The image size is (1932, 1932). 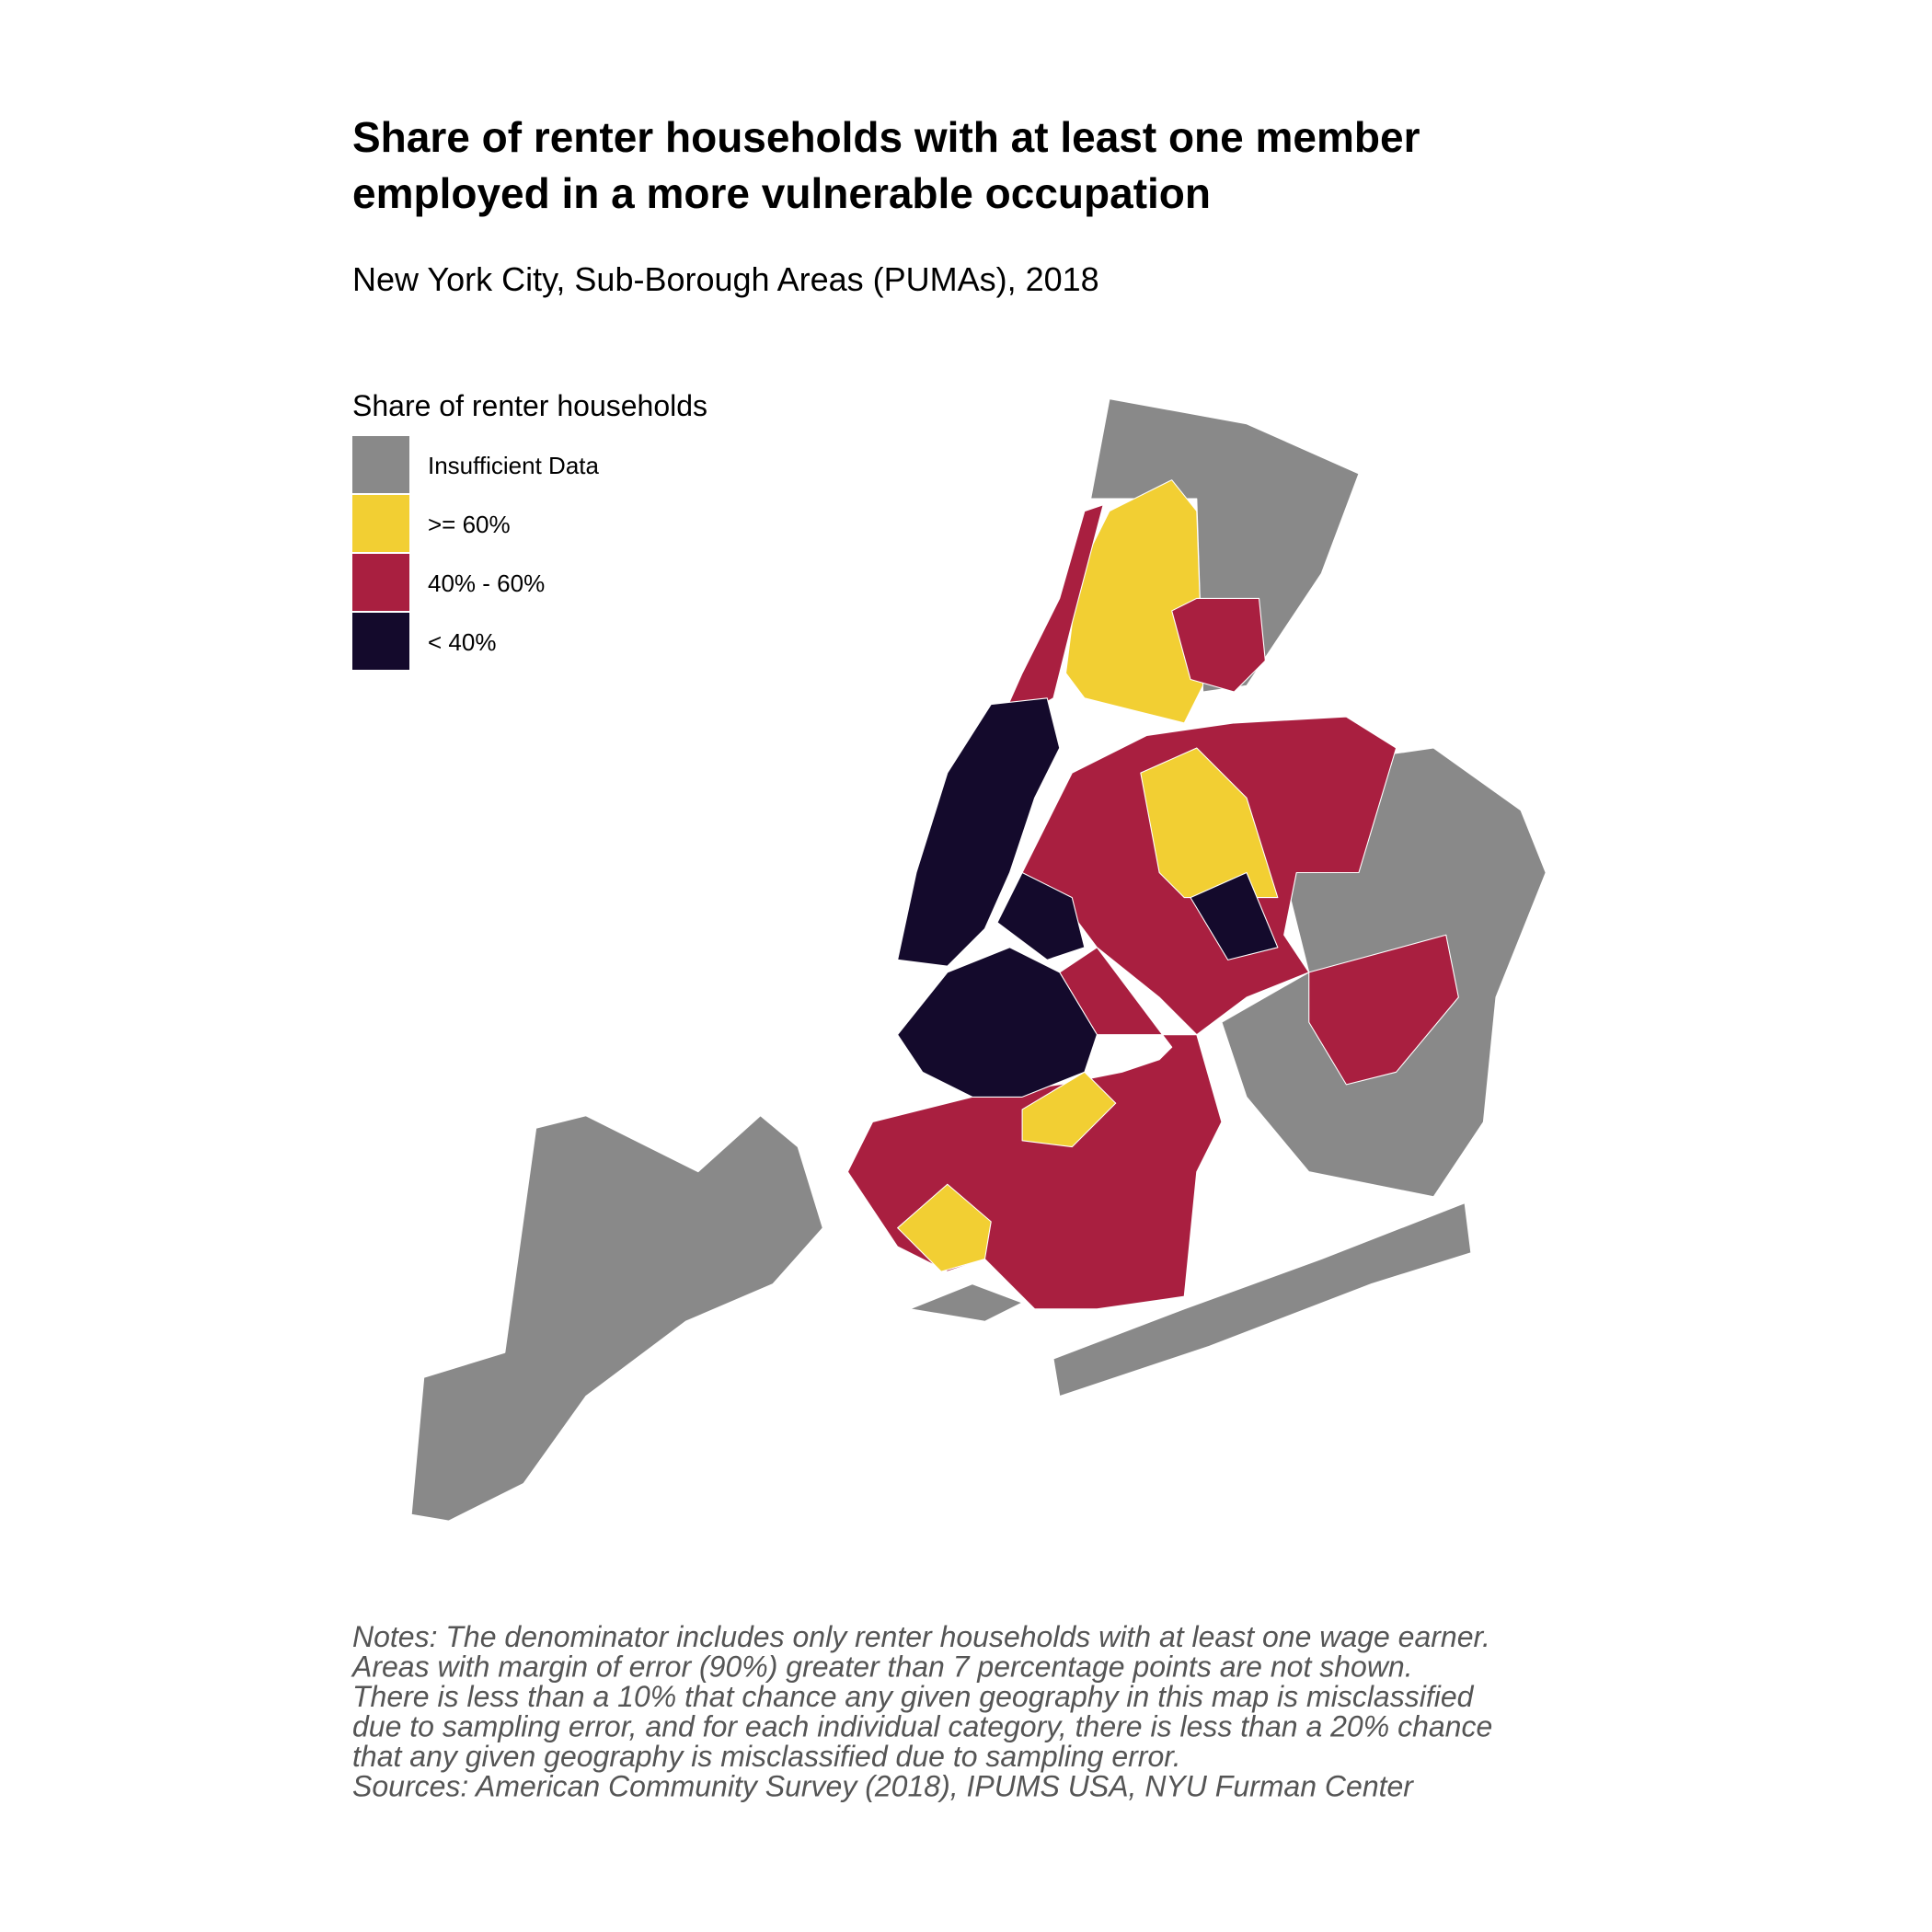 I want to click on legend-label: >= 60%, so click(x=469, y=524).